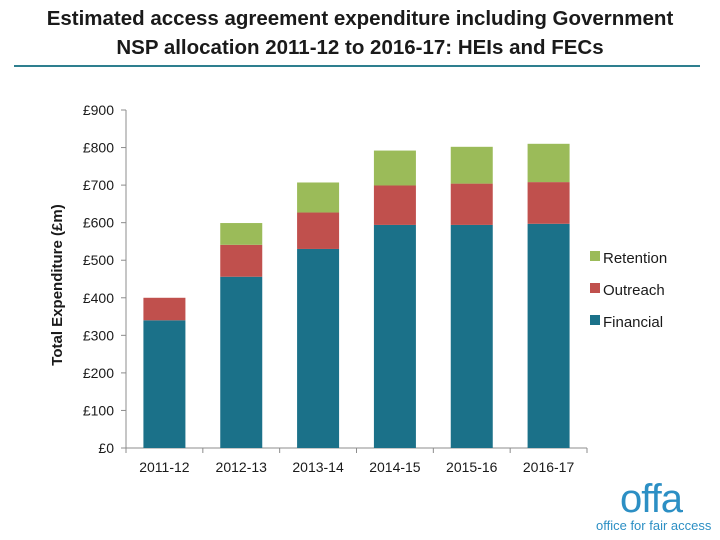 This screenshot has height=540, width=720. Describe the element at coordinates (98, 298) in the screenshot. I see `y-tick-label: £400` at that location.